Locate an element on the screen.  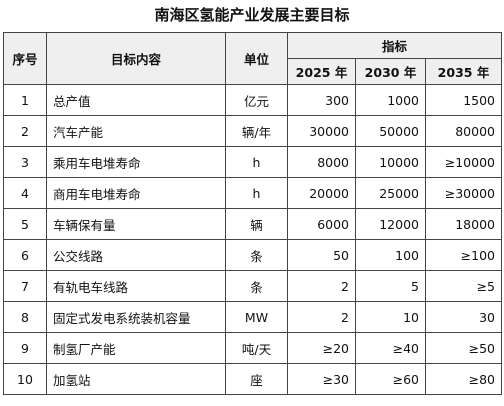
table-cell: 4 is located at coordinates (25, 193).